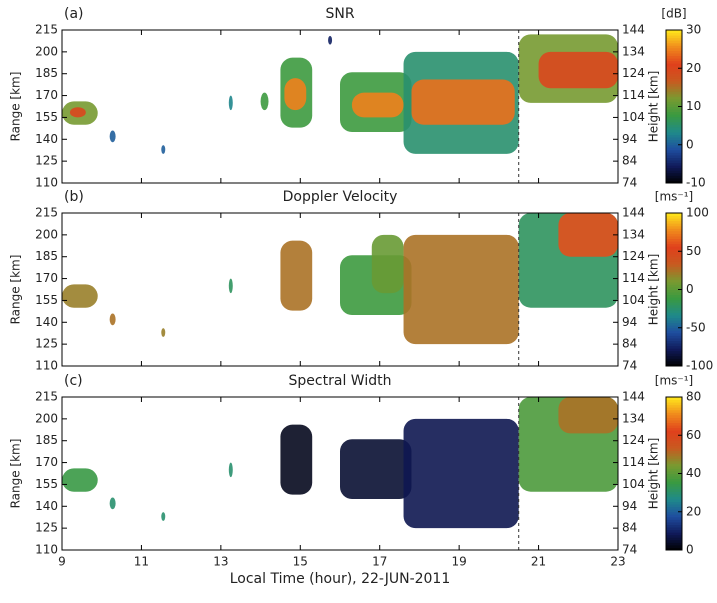 The height and width of the screenshot is (603, 717). I want to click on x-tick-label: 17, so click(379, 562).